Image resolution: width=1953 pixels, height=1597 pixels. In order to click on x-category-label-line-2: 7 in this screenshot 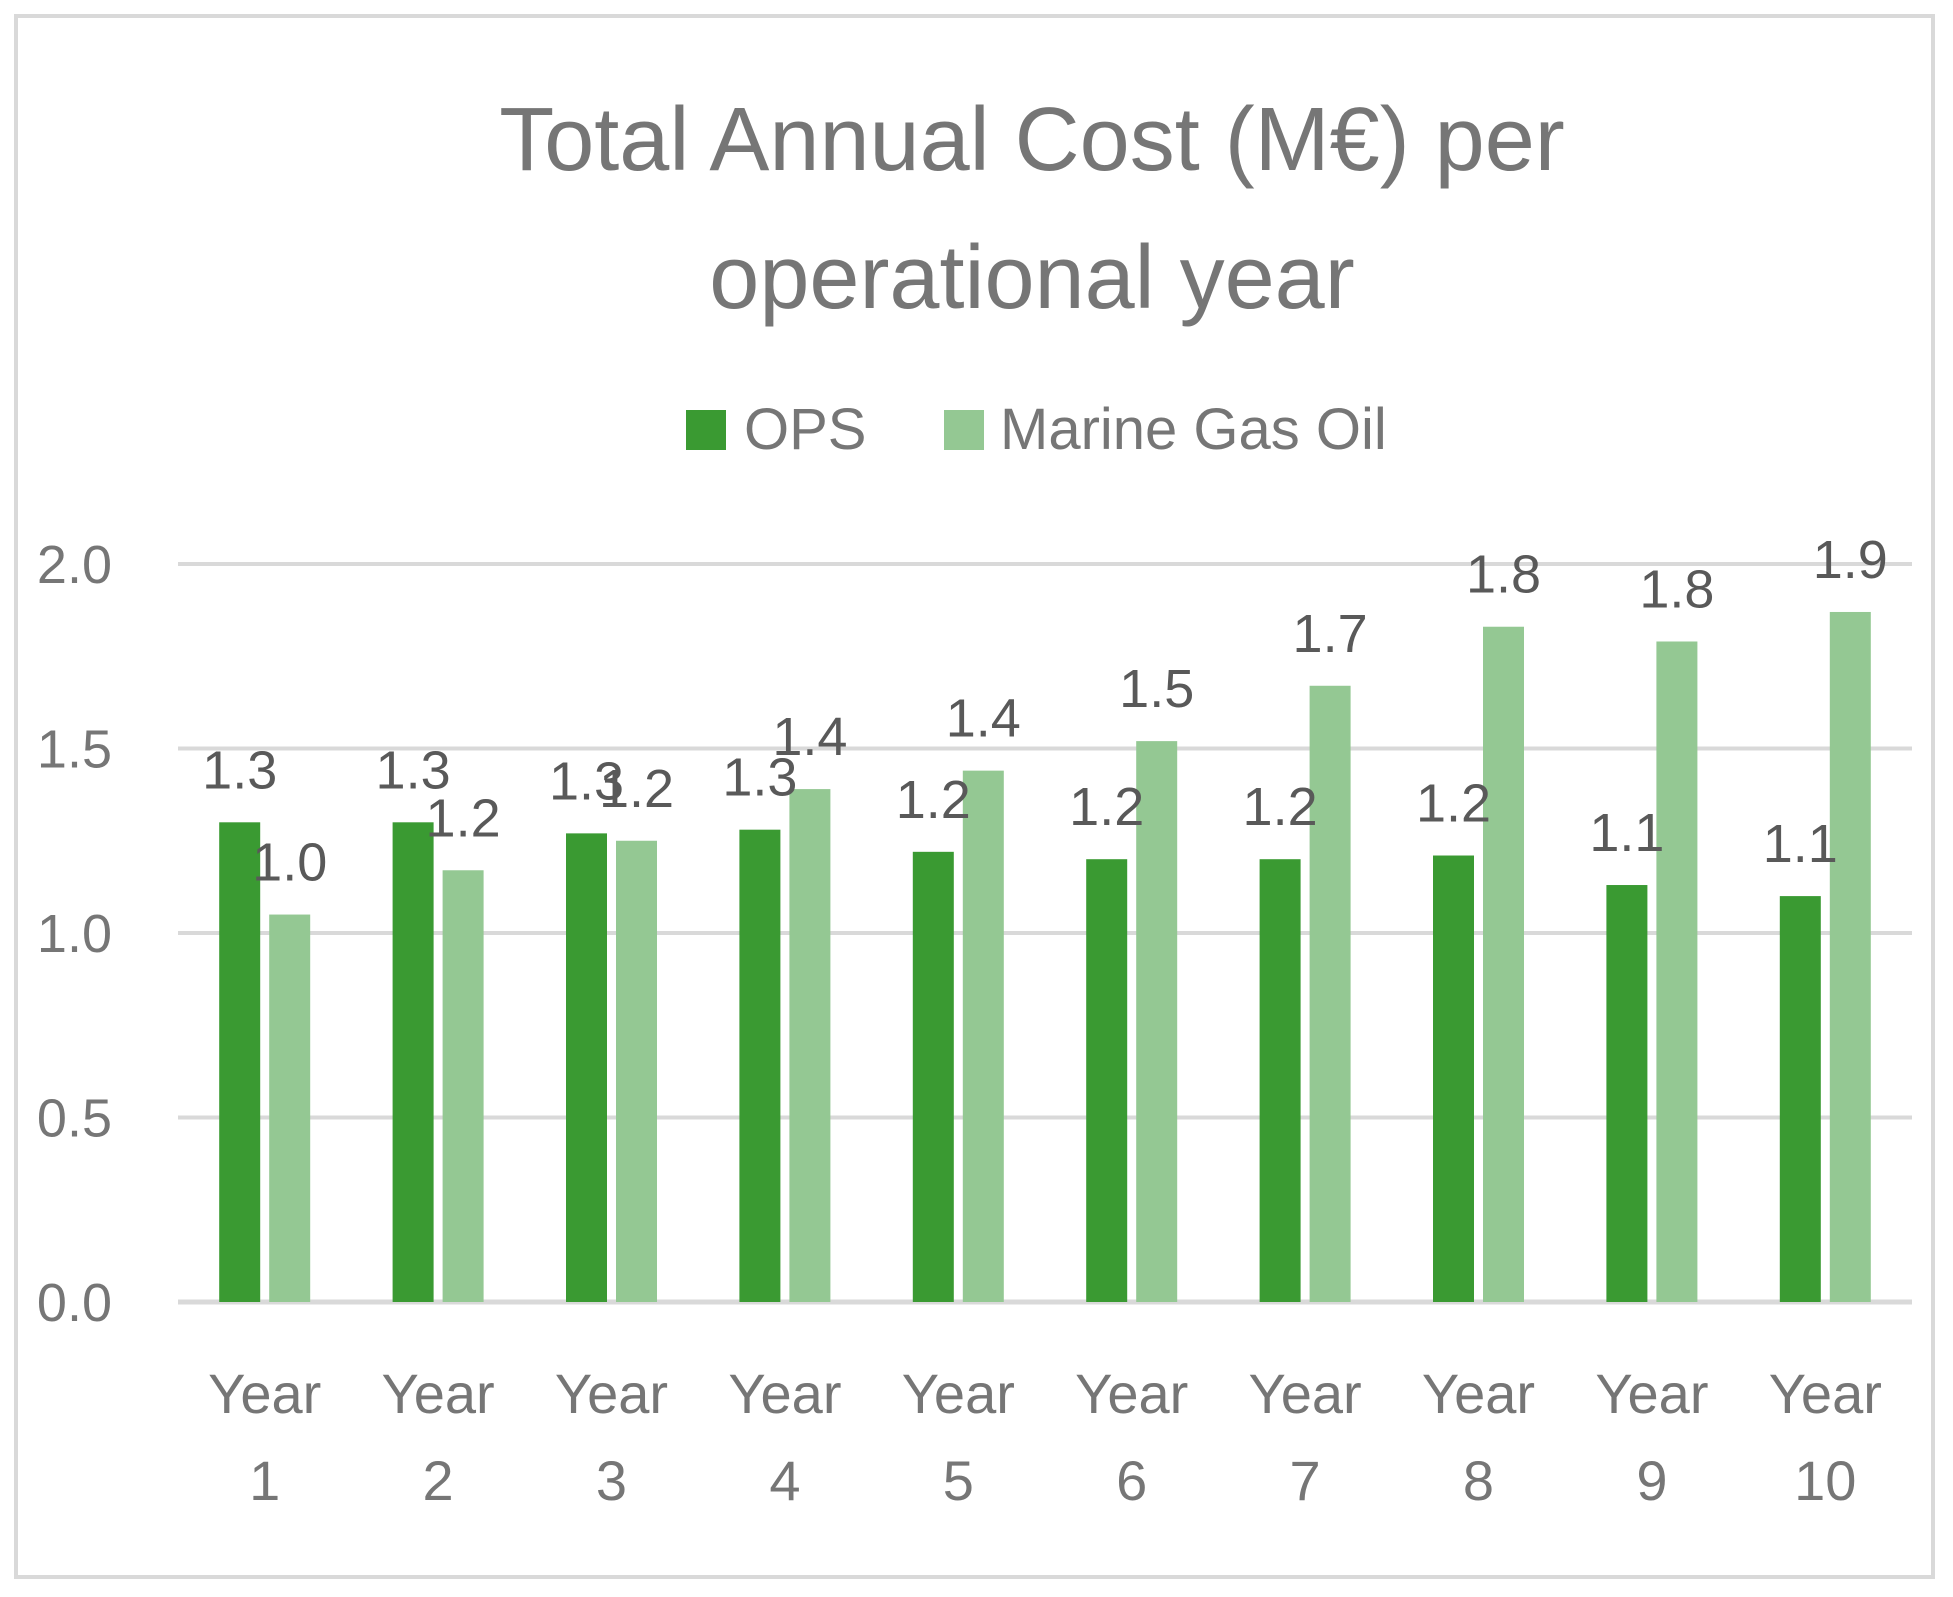, I will do `click(1305, 1480)`.